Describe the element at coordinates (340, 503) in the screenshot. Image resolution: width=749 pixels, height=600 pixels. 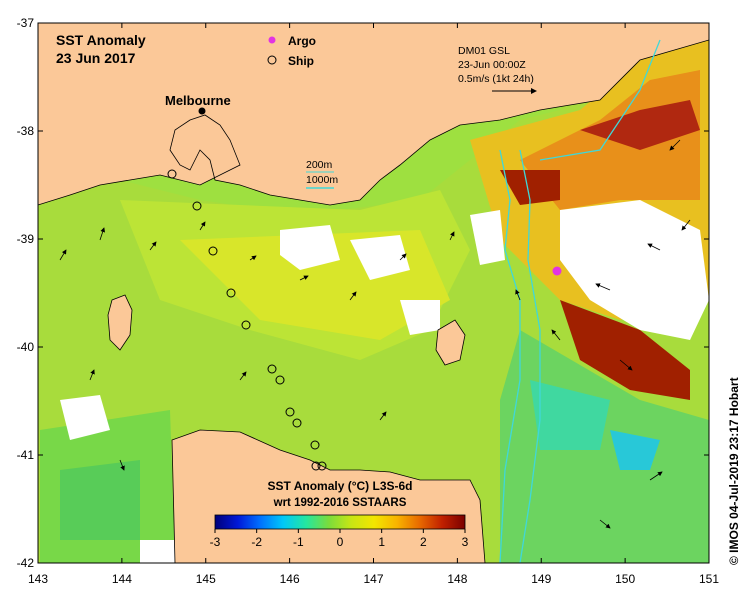
I see `colorbar-title-line2: wrt 1992-2016 SSTAARS` at that location.